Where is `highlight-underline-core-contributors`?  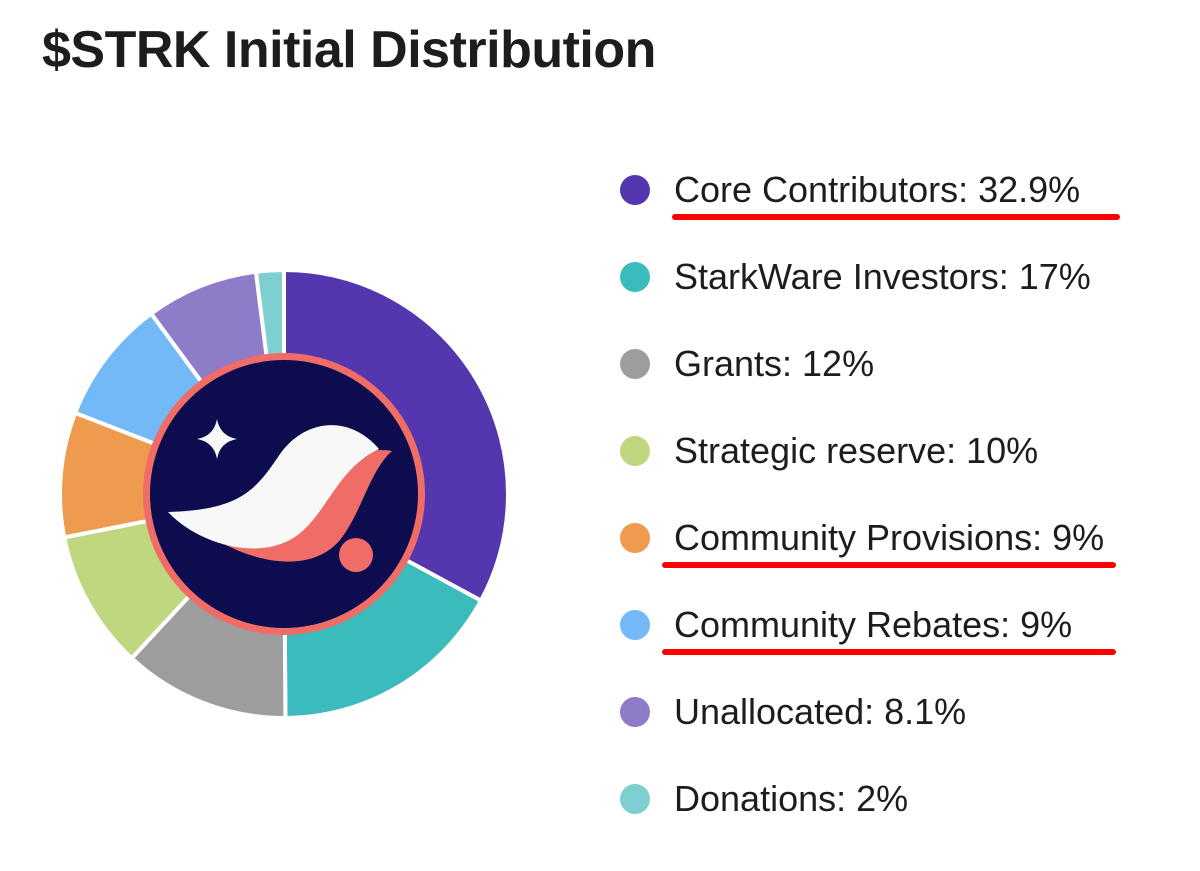 highlight-underline-core-contributors is located at coordinates (896, 217).